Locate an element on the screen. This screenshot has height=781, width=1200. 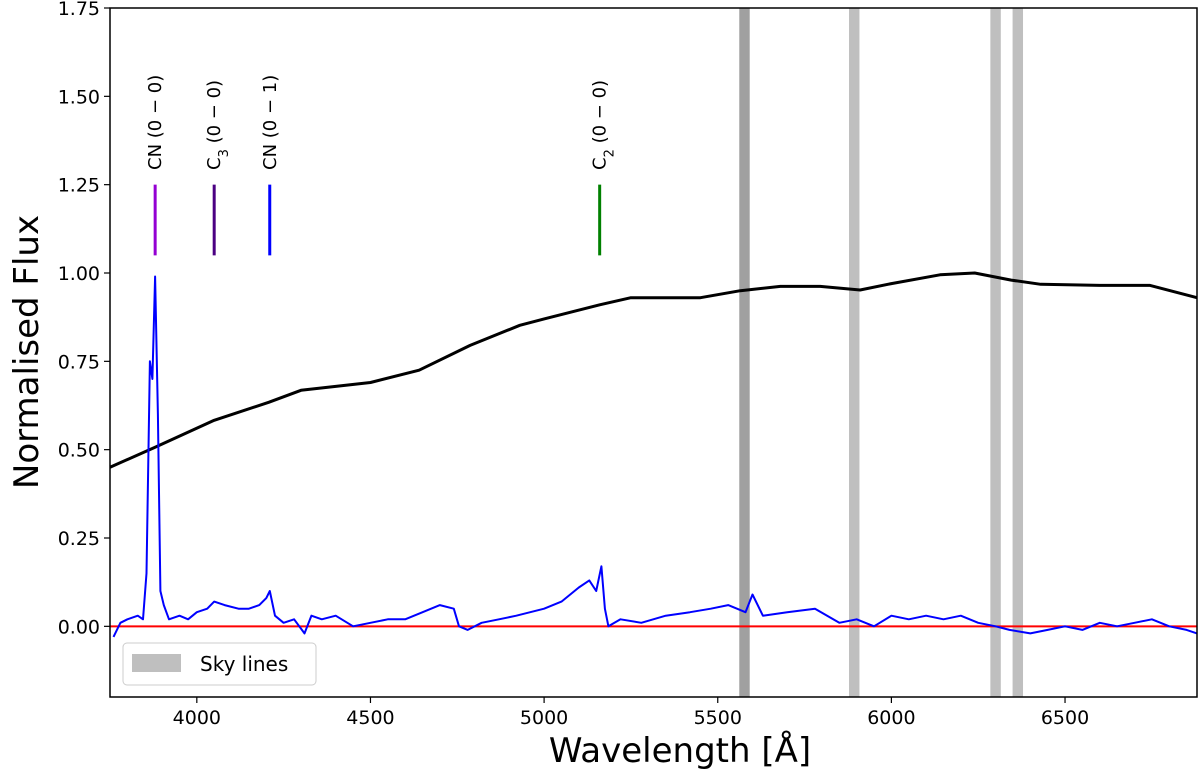
legend-label-sky-lines: Sky lines is located at coordinates (244, 664).